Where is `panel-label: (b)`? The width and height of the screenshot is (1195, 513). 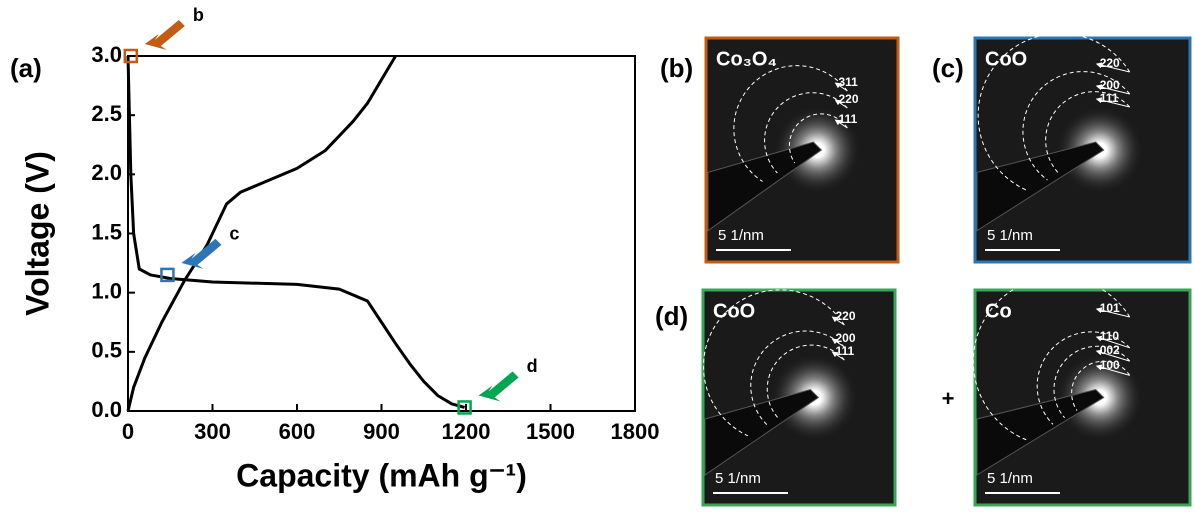 panel-label: (b) is located at coordinates (676, 68).